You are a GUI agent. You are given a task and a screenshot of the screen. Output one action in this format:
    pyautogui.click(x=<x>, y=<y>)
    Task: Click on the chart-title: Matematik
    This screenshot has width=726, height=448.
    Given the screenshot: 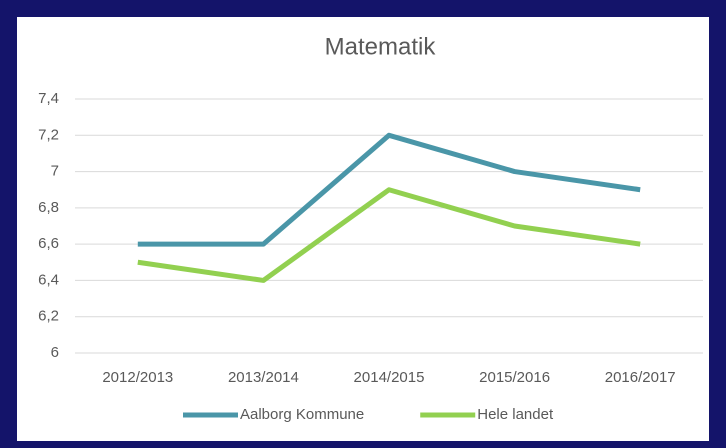 What is the action you would take?
    pyautogui.click(x=381, y=46)
    